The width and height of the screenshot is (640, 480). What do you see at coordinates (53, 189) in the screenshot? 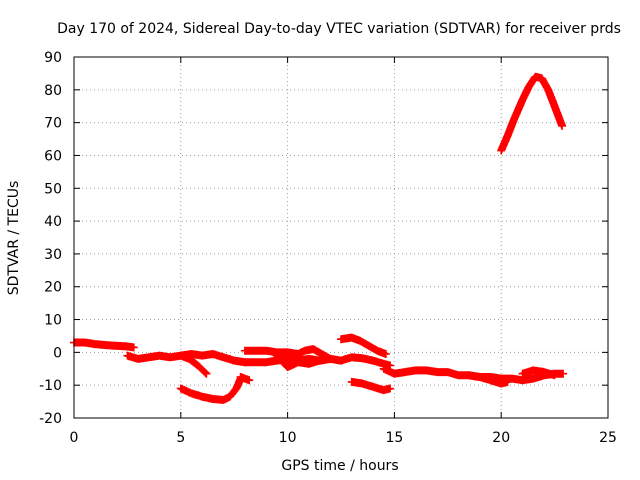
I see `y-tick-label: 50` at bounding box center [53, 189].